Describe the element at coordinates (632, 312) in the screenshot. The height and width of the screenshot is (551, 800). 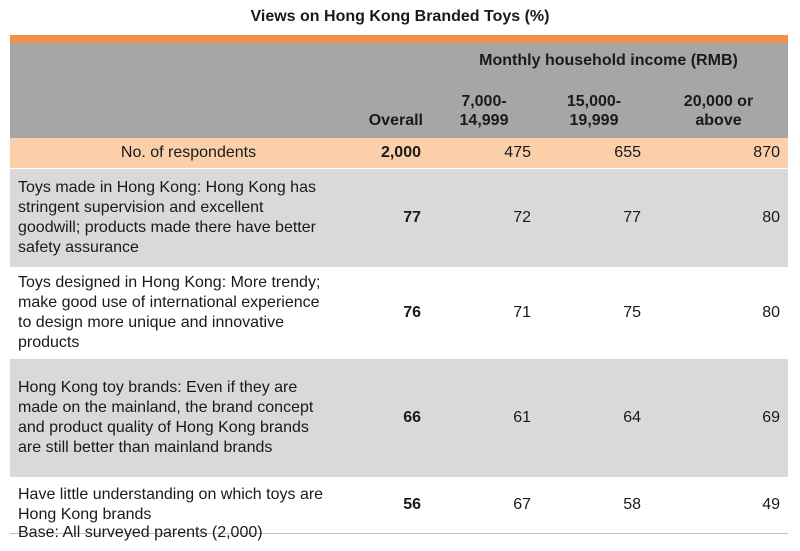
I see `table-cell: 75` at that location.